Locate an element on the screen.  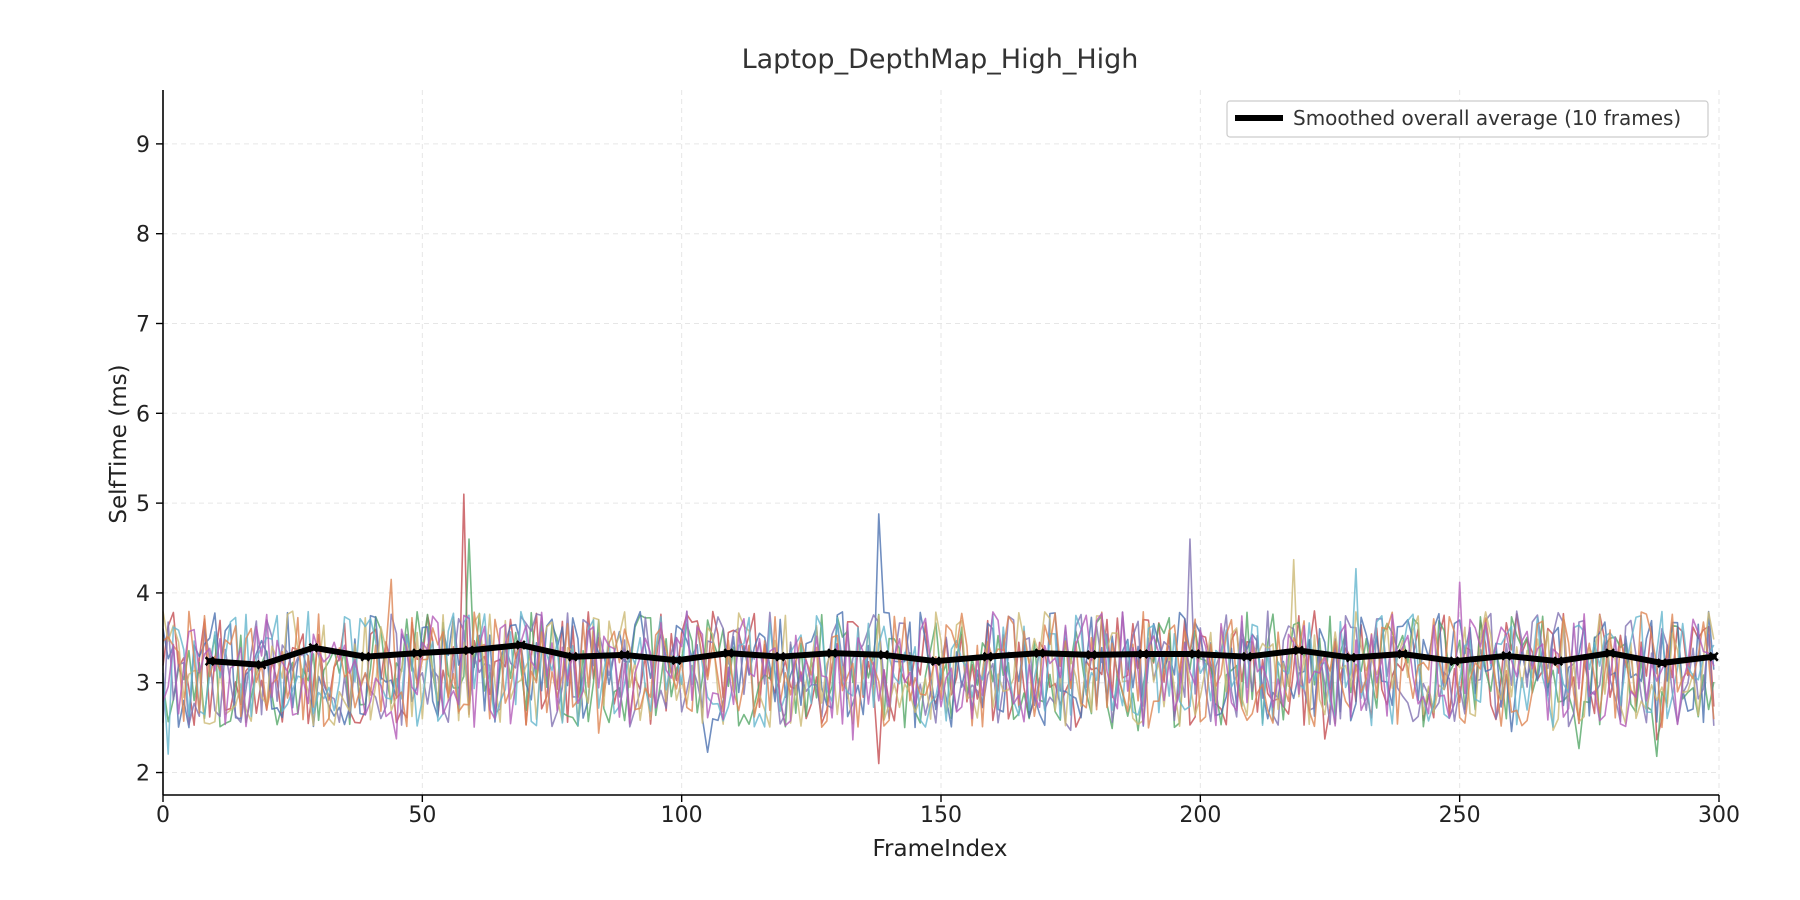
smoothed-average-line is located at coordinates (961, 655).